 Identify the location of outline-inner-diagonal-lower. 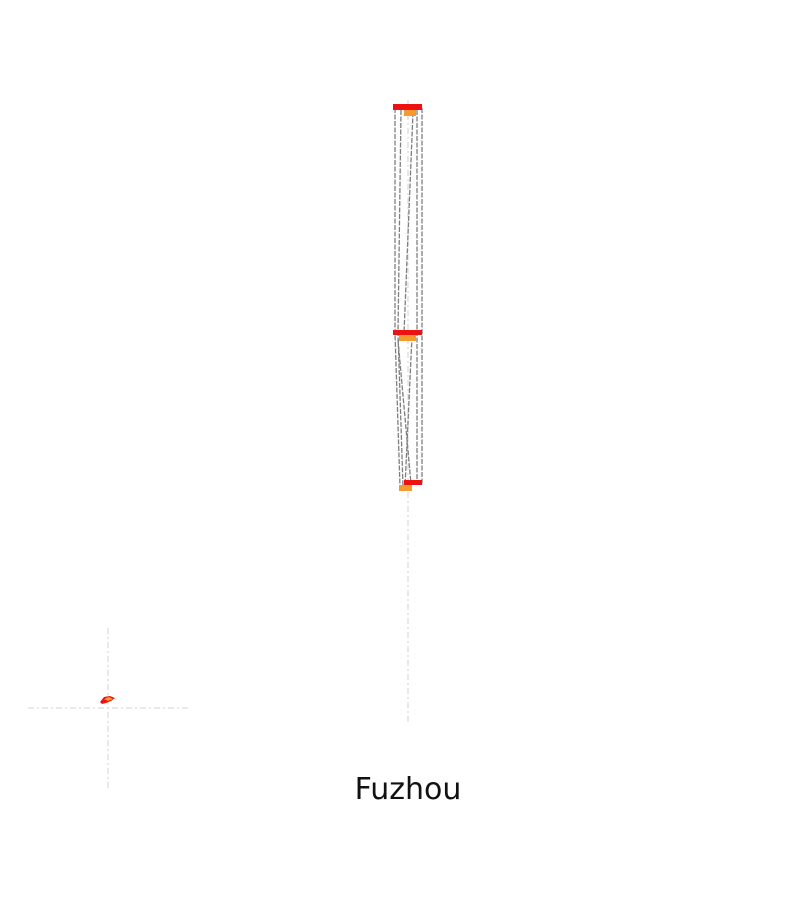
(408, 411).